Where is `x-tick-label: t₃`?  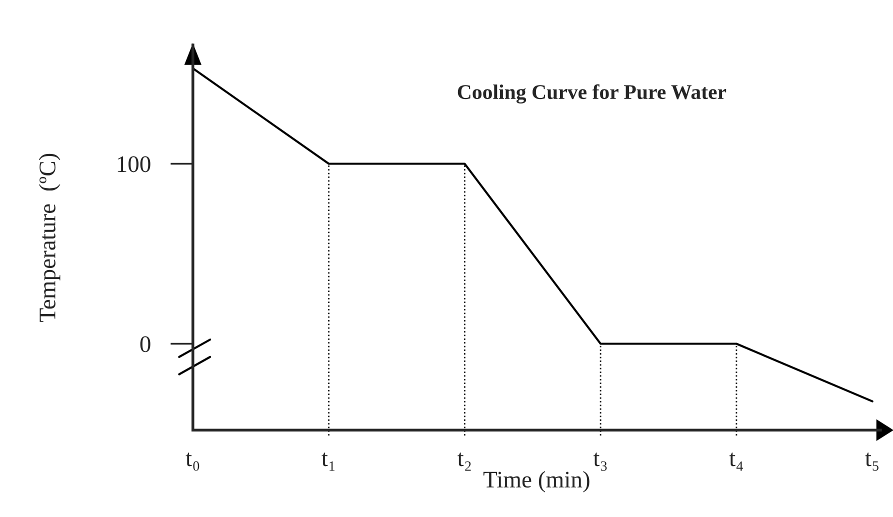
x-tick-label: t₃ is located at coordinates (600, 461).